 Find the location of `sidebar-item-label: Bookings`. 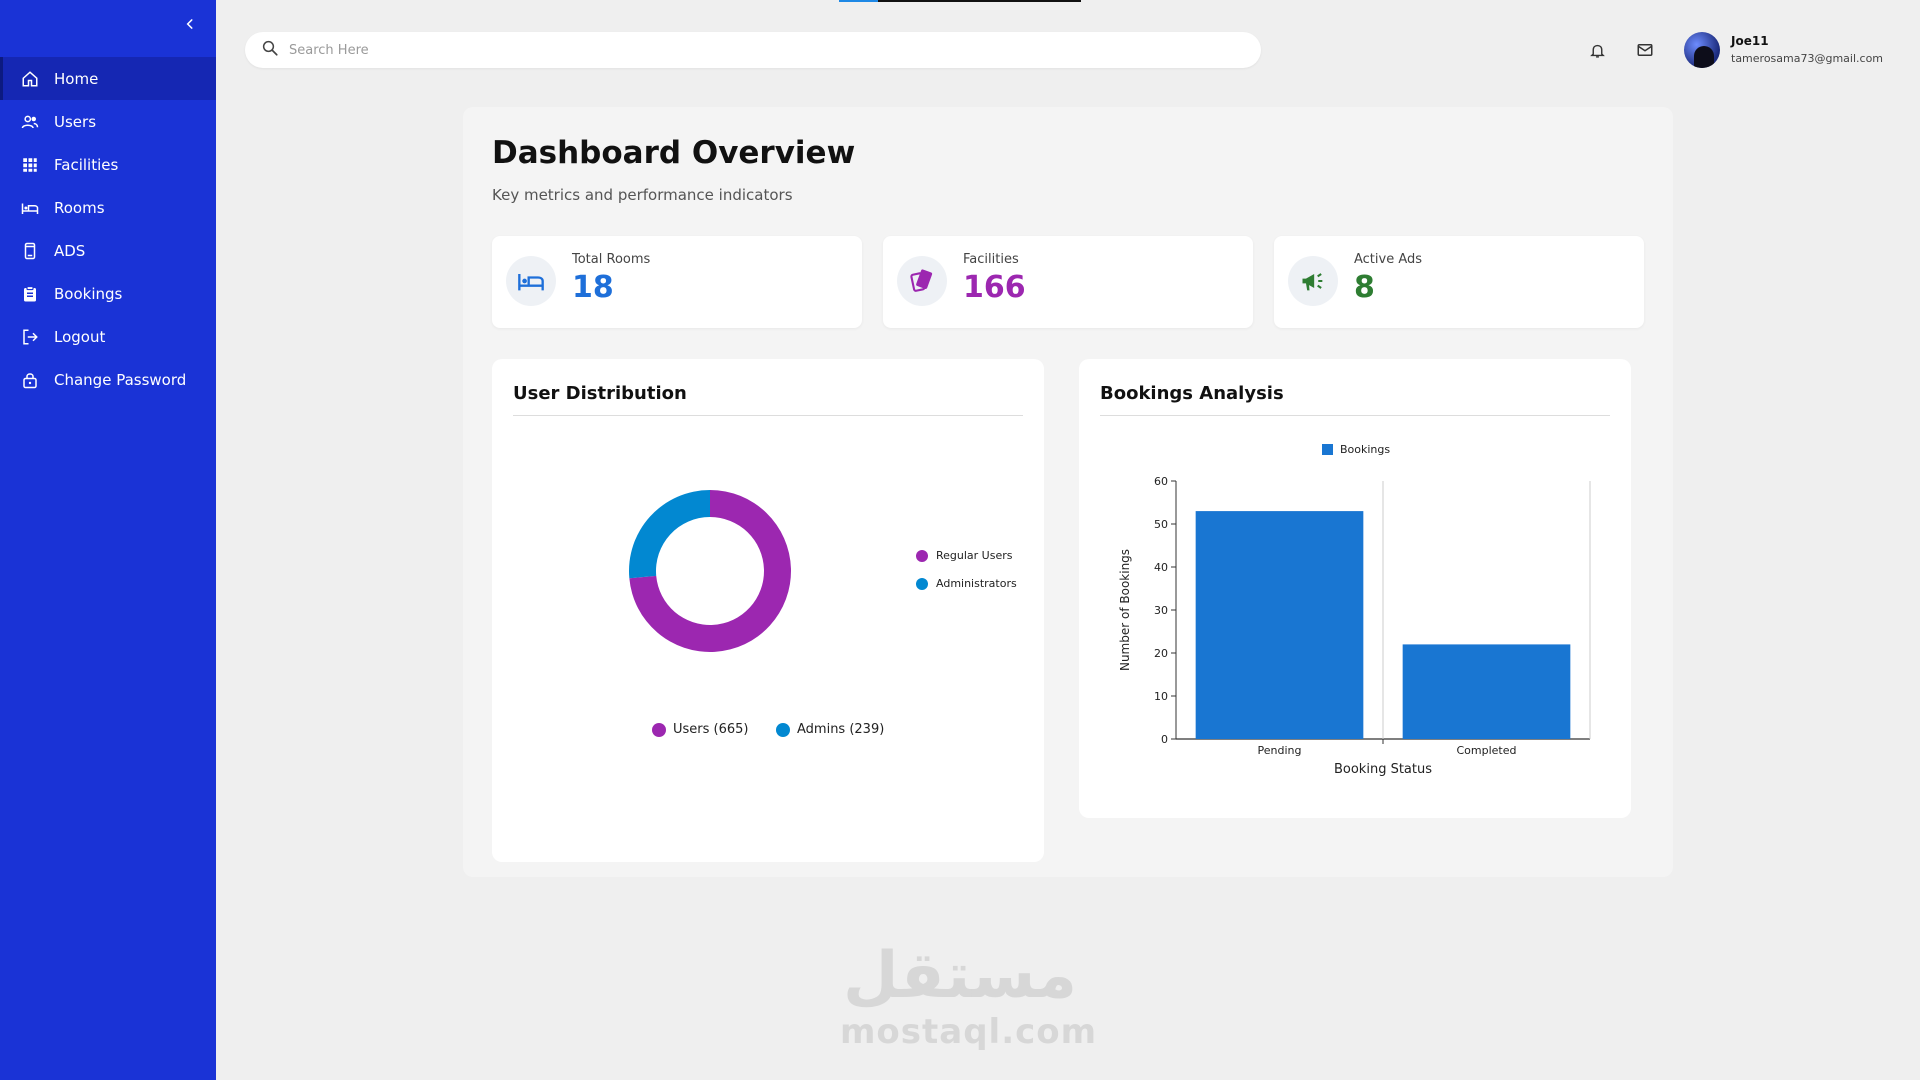

sidebar-item-label: Bookings is located at coordinates (88, 293).